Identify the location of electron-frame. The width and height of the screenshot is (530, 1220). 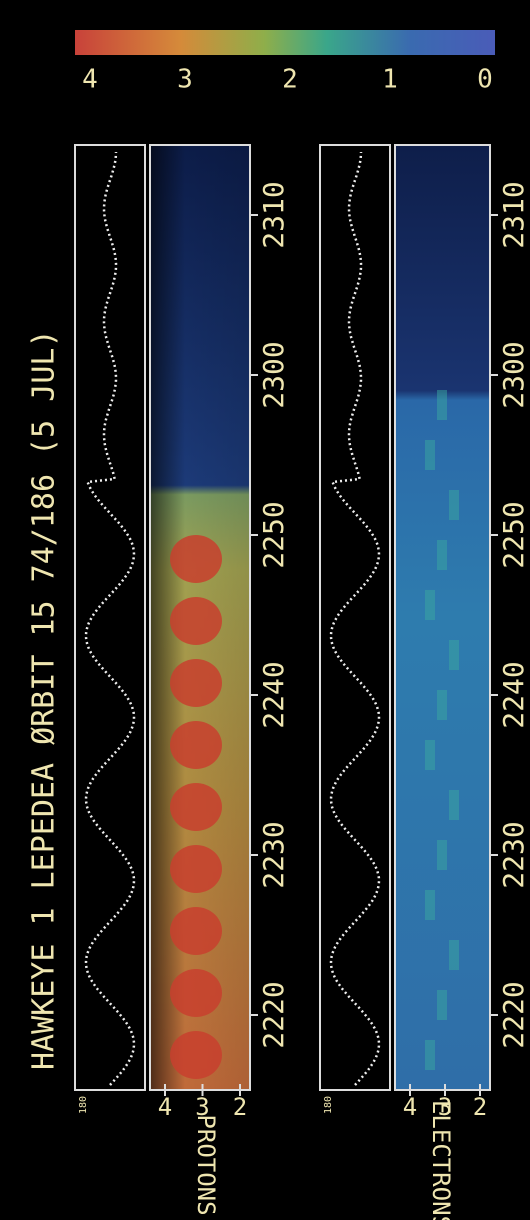
(442, 617).